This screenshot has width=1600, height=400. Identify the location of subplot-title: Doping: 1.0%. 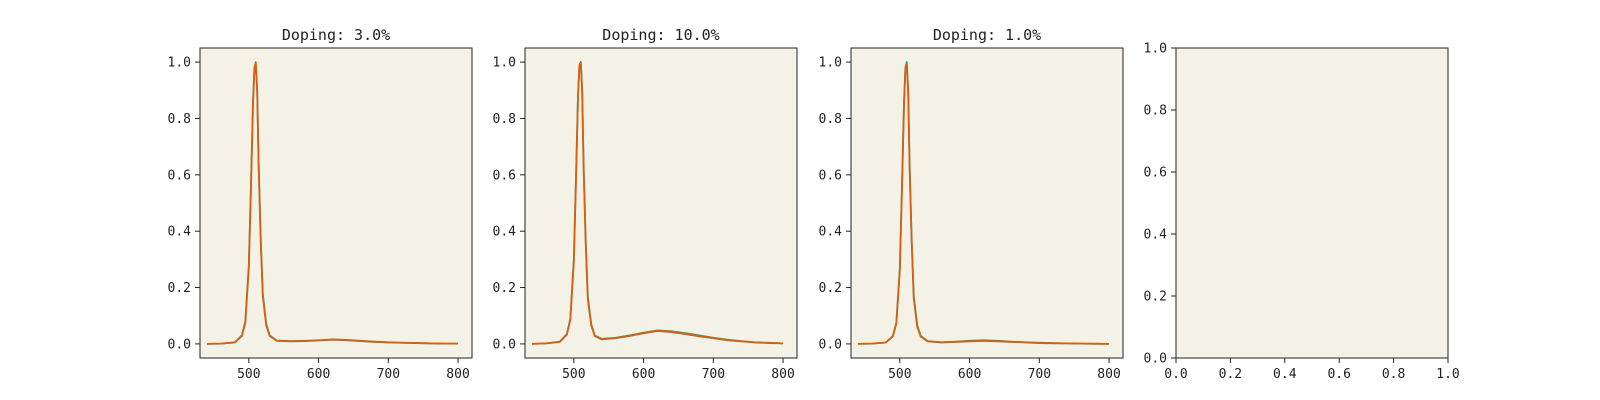
(987, 35).